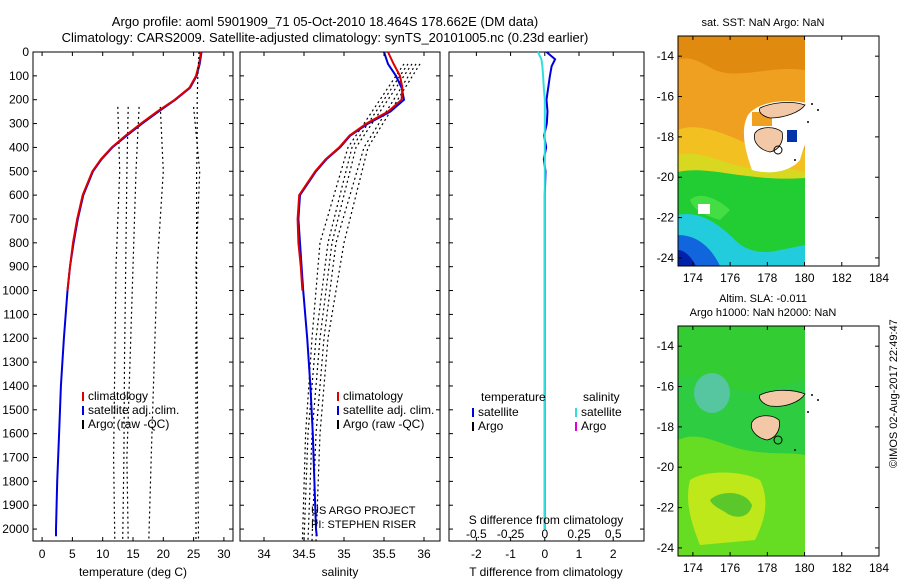 This screenshot has width=900, height=580. Describe the element at coordinates (546, 572) in the screenshot. I see `t-diff-label: T difference from climatology` at that location.